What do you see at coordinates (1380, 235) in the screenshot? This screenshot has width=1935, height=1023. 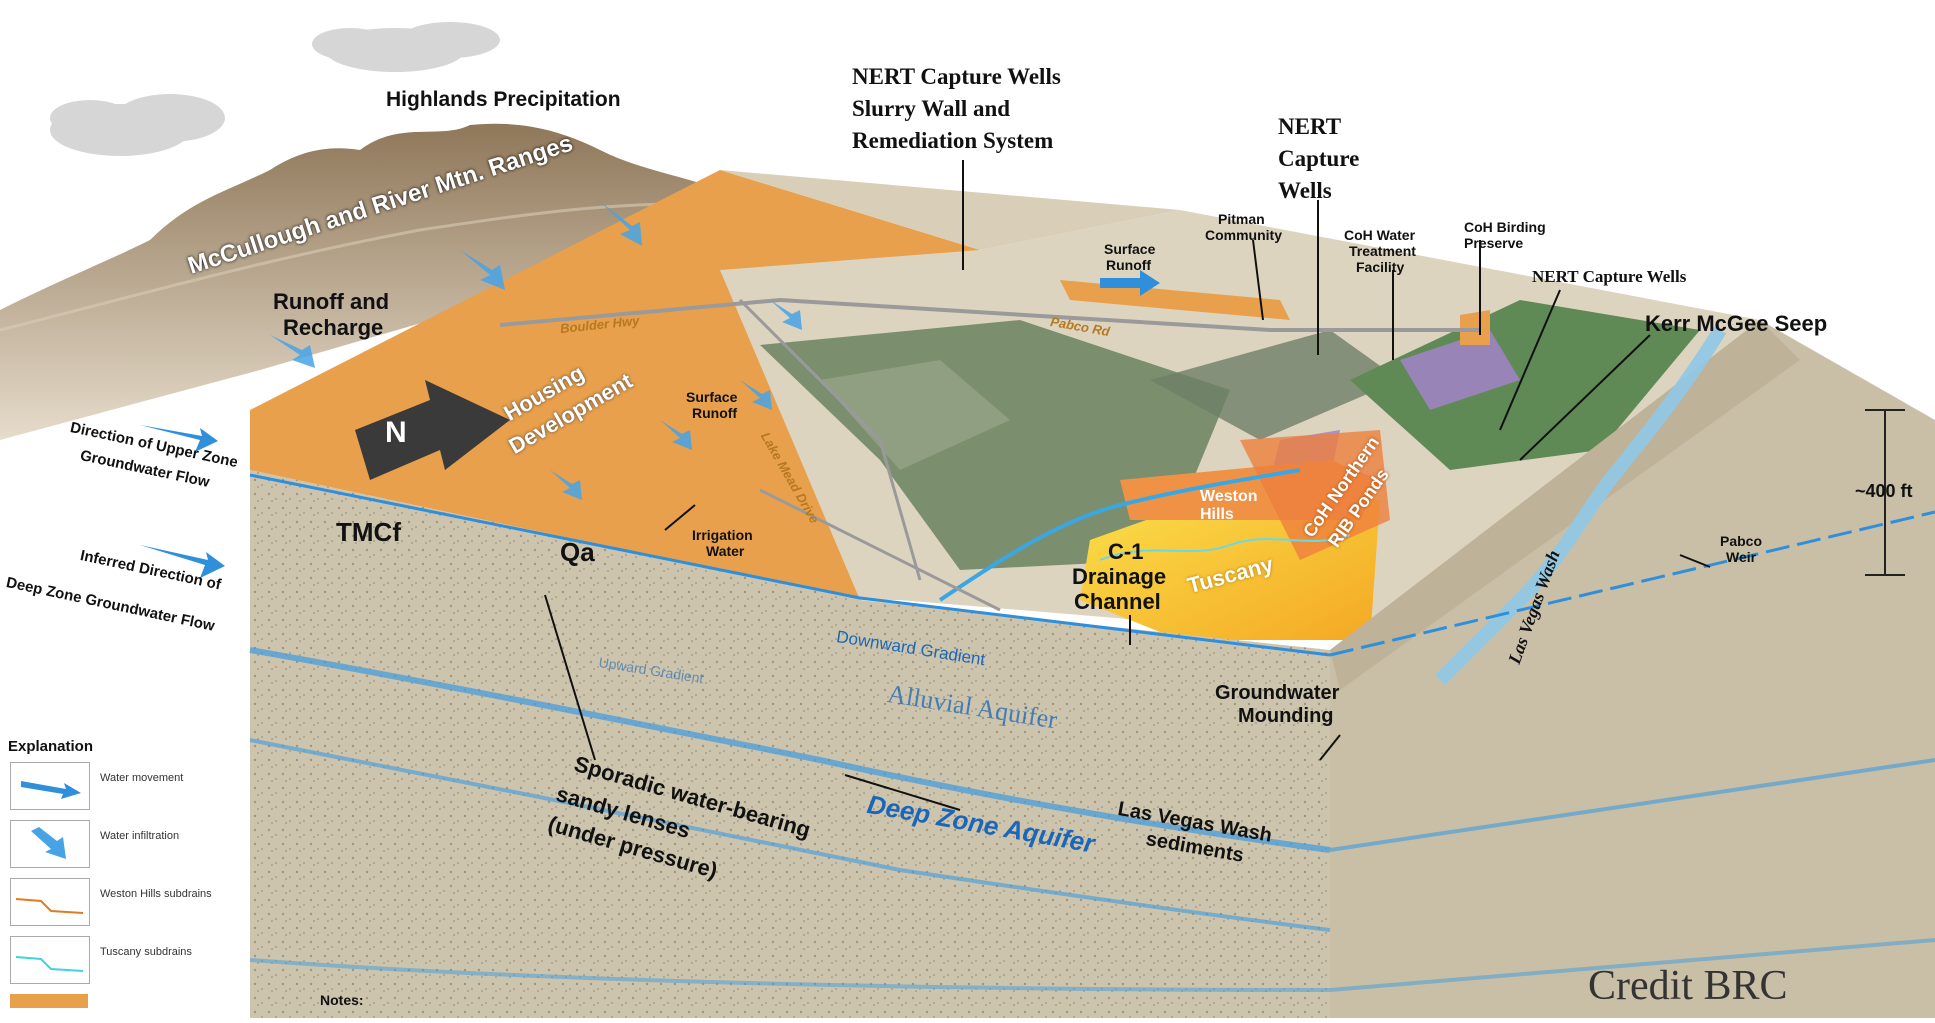 I see `coh-water-label-1: CoH Water` at bounding box center [1380, 235].